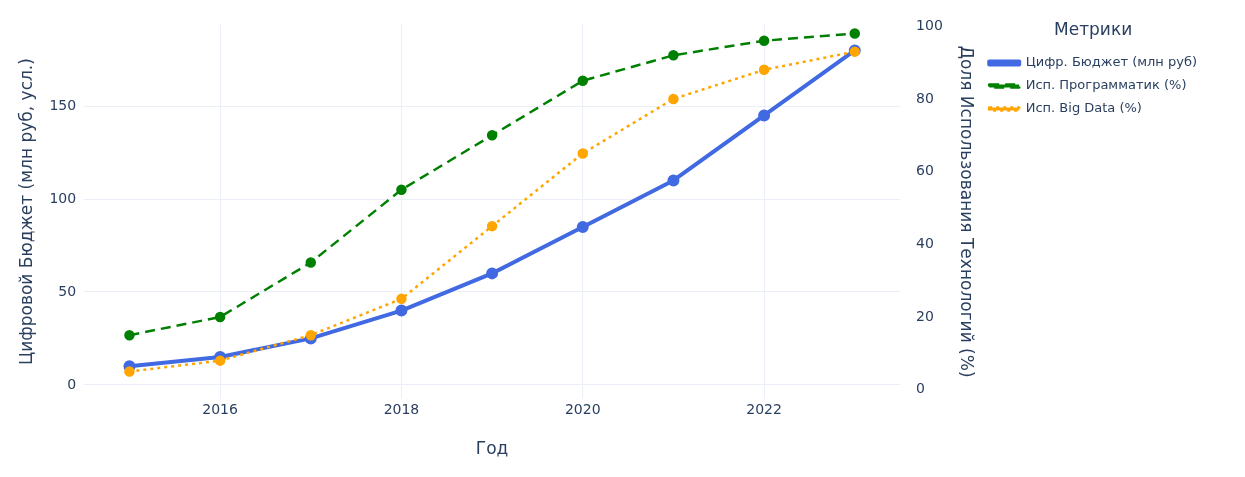 Image resolution: width=1245 pixels, height=477 pixels. What do you see at coordinates (925, 315) in the screenshot?
I see `y2-tick-label: 20` at bounding box center [925, 315].